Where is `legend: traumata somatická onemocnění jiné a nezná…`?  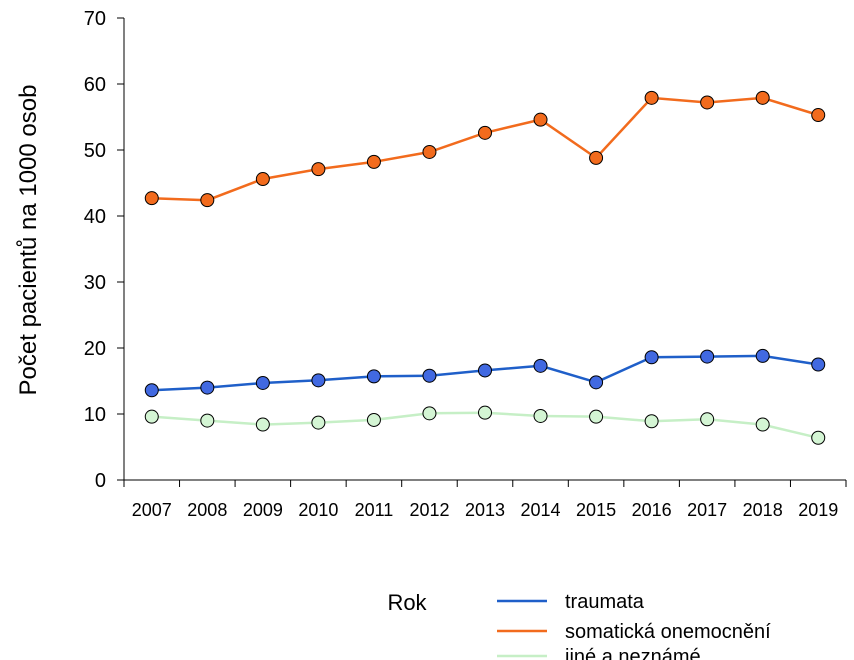
legend: traumata somatická onemocnění jiné a nezná… is located at coordinates (634, 625).